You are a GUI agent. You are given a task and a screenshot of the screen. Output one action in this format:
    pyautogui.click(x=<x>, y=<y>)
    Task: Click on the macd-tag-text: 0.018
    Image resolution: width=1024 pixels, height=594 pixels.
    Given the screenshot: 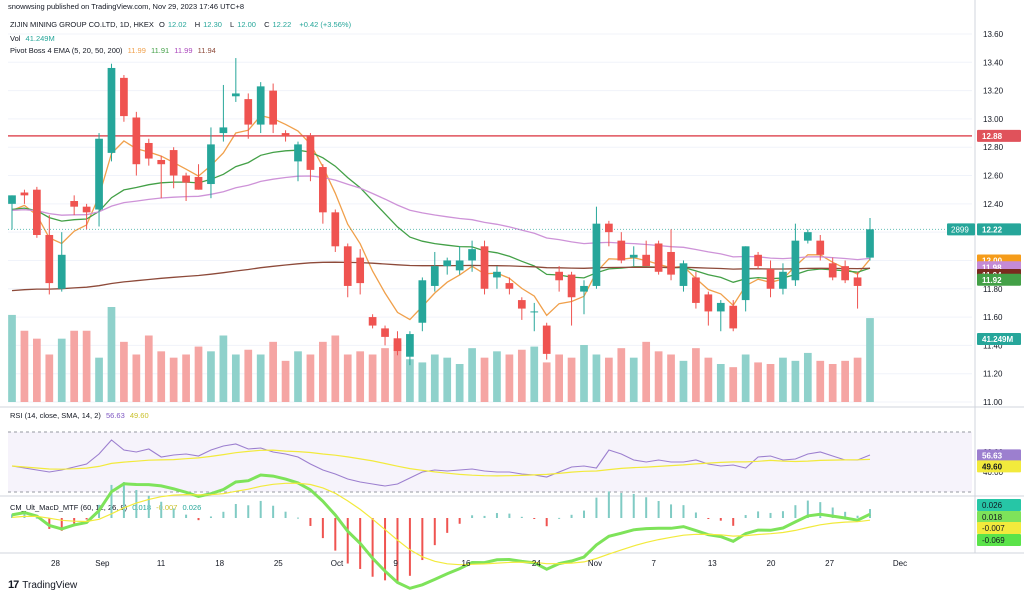 What is the action you would take?
    pyautogui.click(x=992, y=517)
    